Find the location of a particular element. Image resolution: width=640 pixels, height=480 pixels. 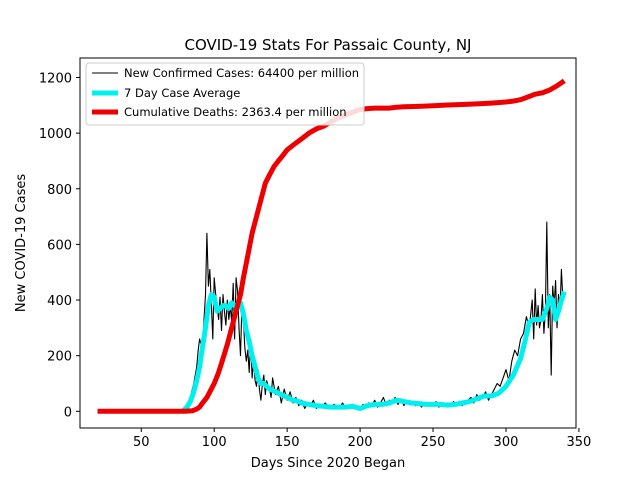

x-tick-label: 100 is located at coordinates (214, 442).